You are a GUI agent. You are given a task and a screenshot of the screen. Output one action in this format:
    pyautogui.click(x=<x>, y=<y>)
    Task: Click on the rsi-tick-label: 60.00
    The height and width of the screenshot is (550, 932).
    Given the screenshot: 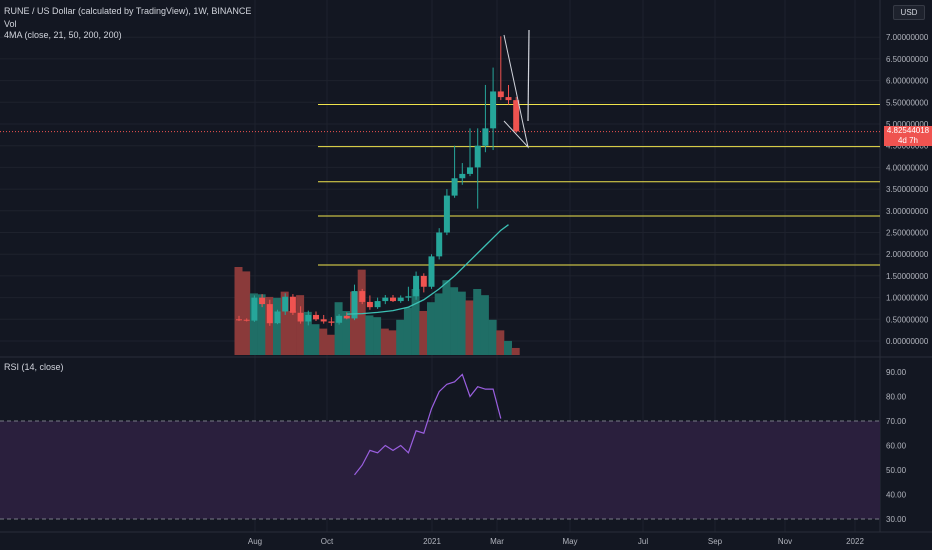 What is the action you would take?
    pyautogui.click(x=896, y=446)
    